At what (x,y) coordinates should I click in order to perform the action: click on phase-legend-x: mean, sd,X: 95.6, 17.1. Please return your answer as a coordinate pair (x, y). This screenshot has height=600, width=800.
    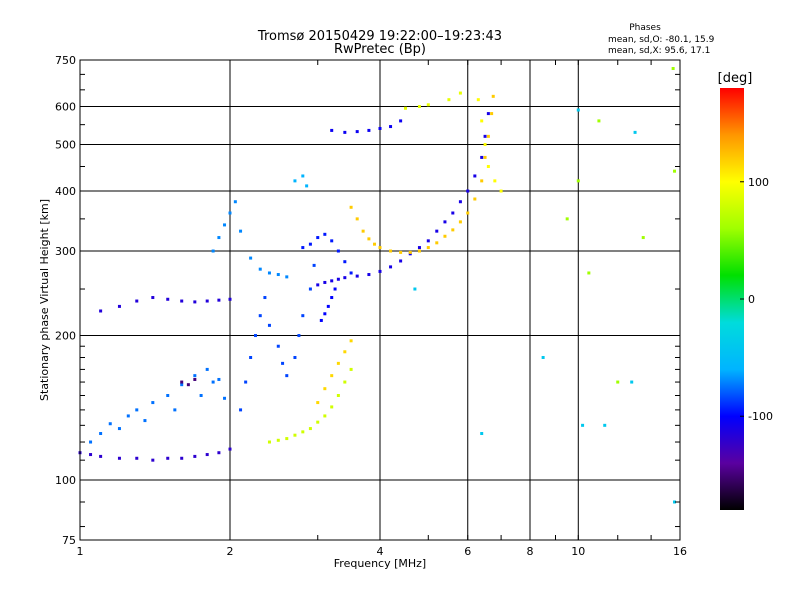
    Looking at the image, I should click on (659, 51).